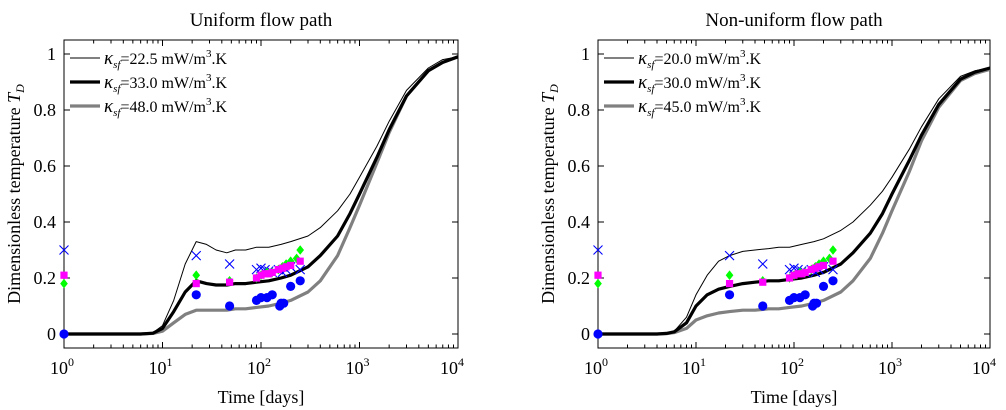  Describe the element at coordinates (794, 20) in the screenshot. I see `chart-title: Non-uniform flow path` at that location.